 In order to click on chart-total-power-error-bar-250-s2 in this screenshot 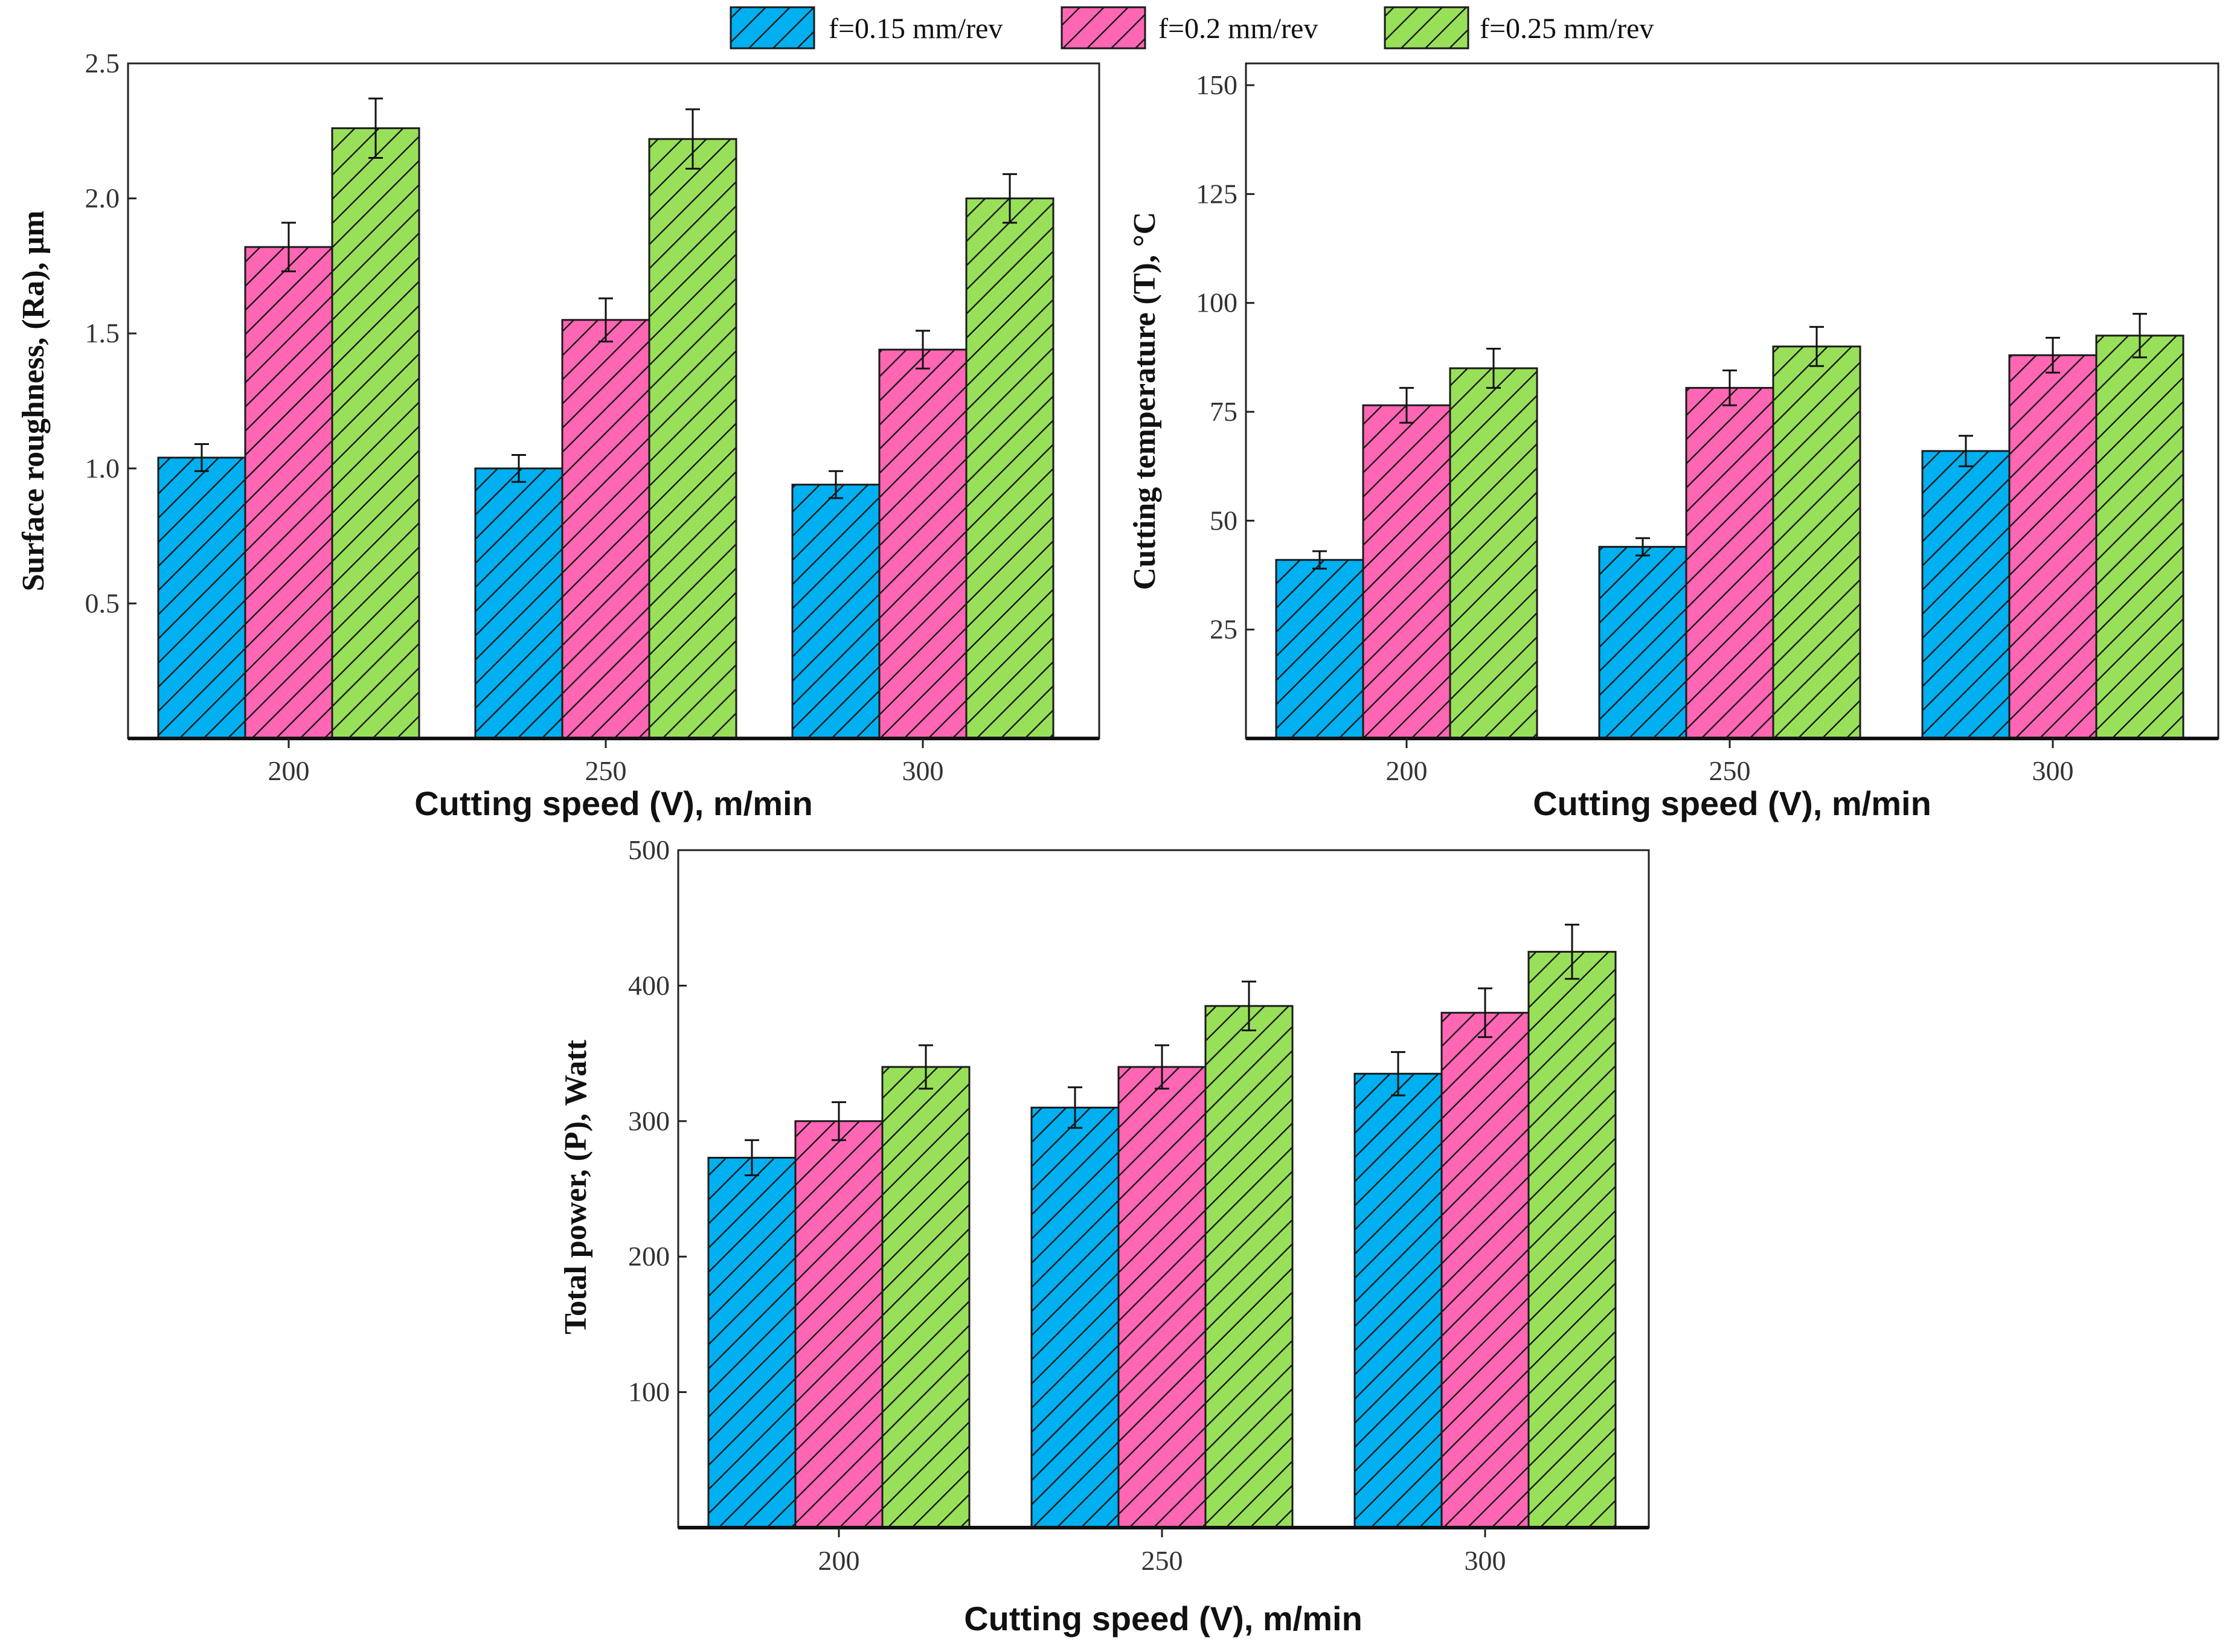, I will do `click(1249, 1006)`.